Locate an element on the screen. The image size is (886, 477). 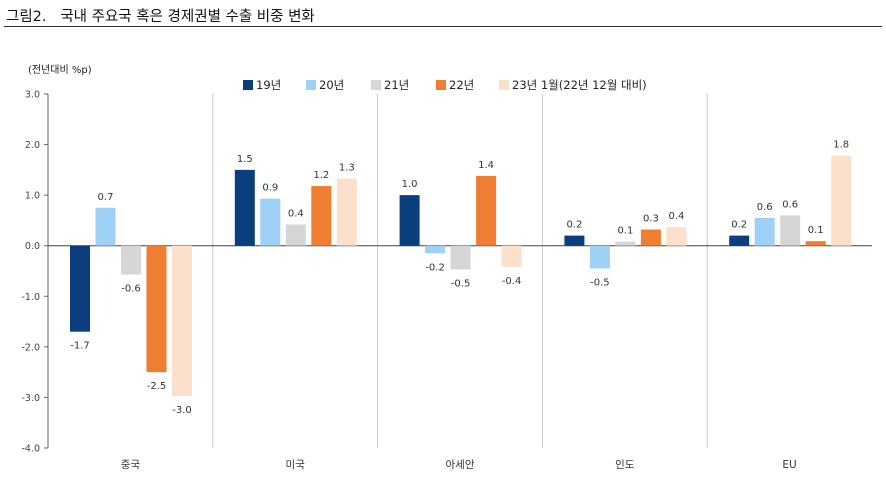
category-label: 아세안 is located at coordinates (460, 465).